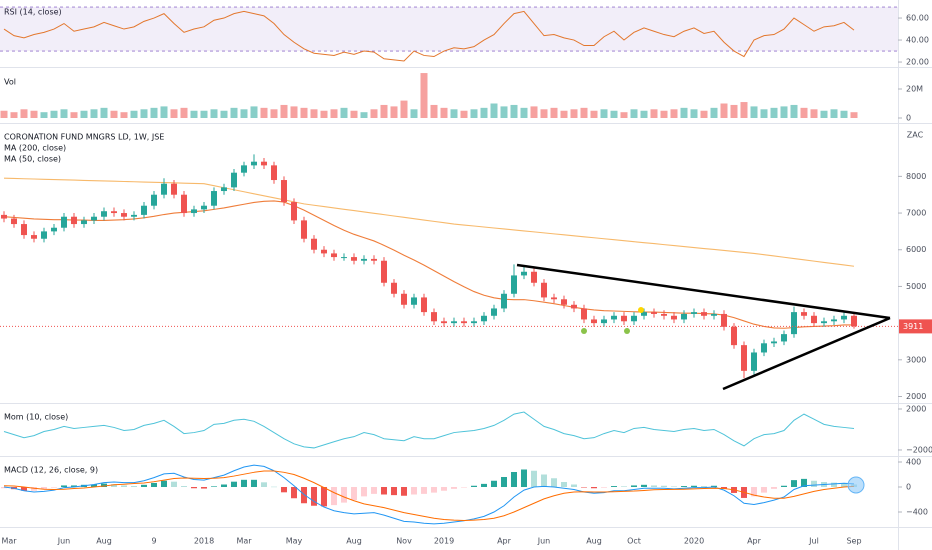 This screenshot has height=550, width=932. Describe the element at coordinates (10, 82) in the screenshot. I see `pane-title: Vol` at that location.